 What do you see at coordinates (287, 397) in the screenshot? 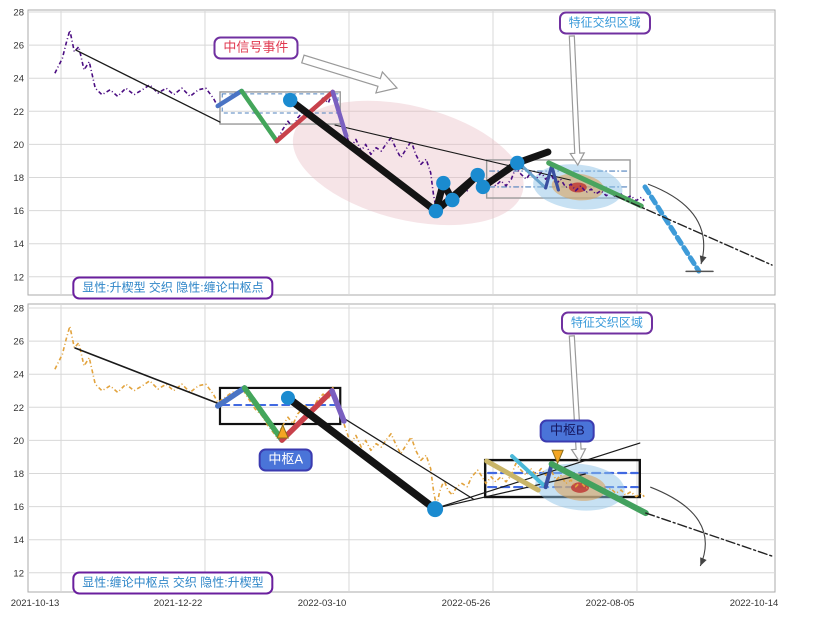
I see `pivot-marker-a` at bounding box center [287, 397].